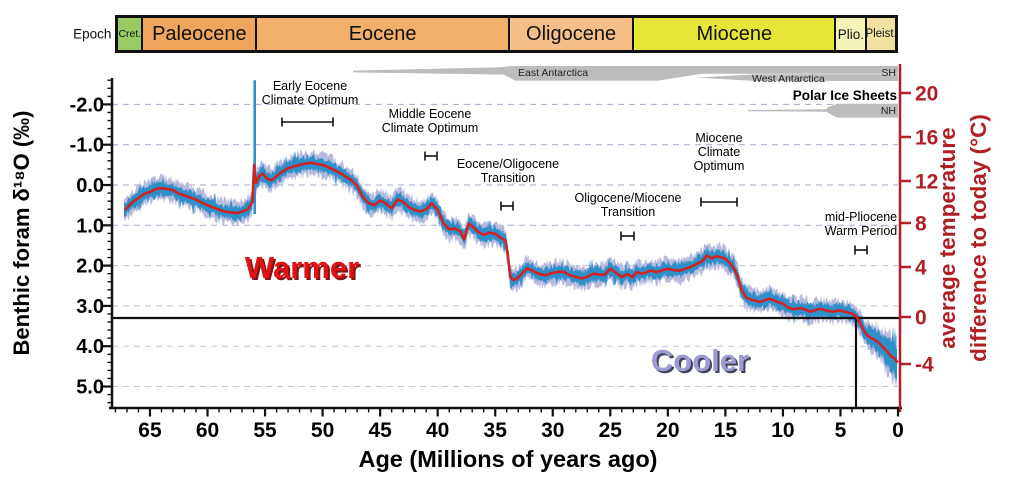 This screenshot has height=490, width=1024. Describe the element at coordinates (570, 34) in the screenshot. I see `epoch-segment-oligocene: Oligocene` at that location.